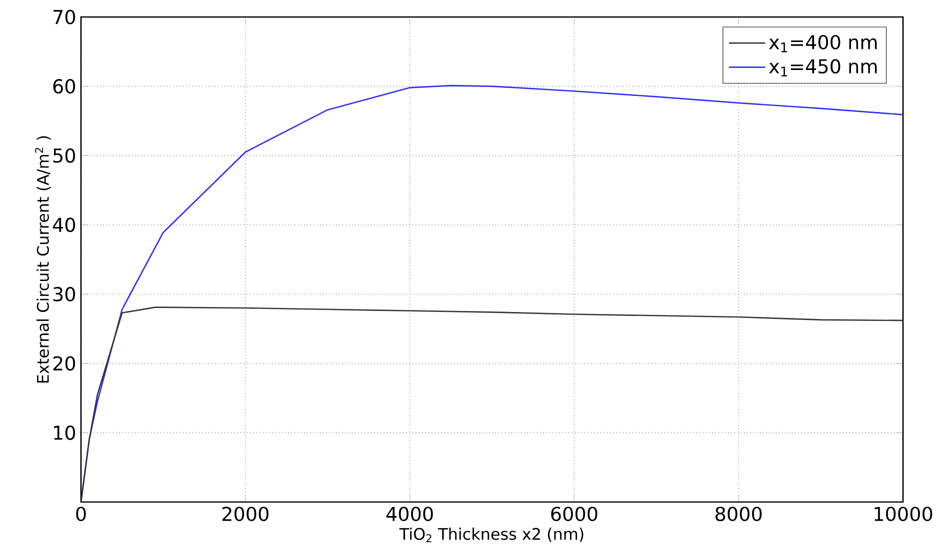  What do you see at coordinates (64, 294) in the screenshot?
I see `y-tick-label: 30` at bounding box center [64, 294].